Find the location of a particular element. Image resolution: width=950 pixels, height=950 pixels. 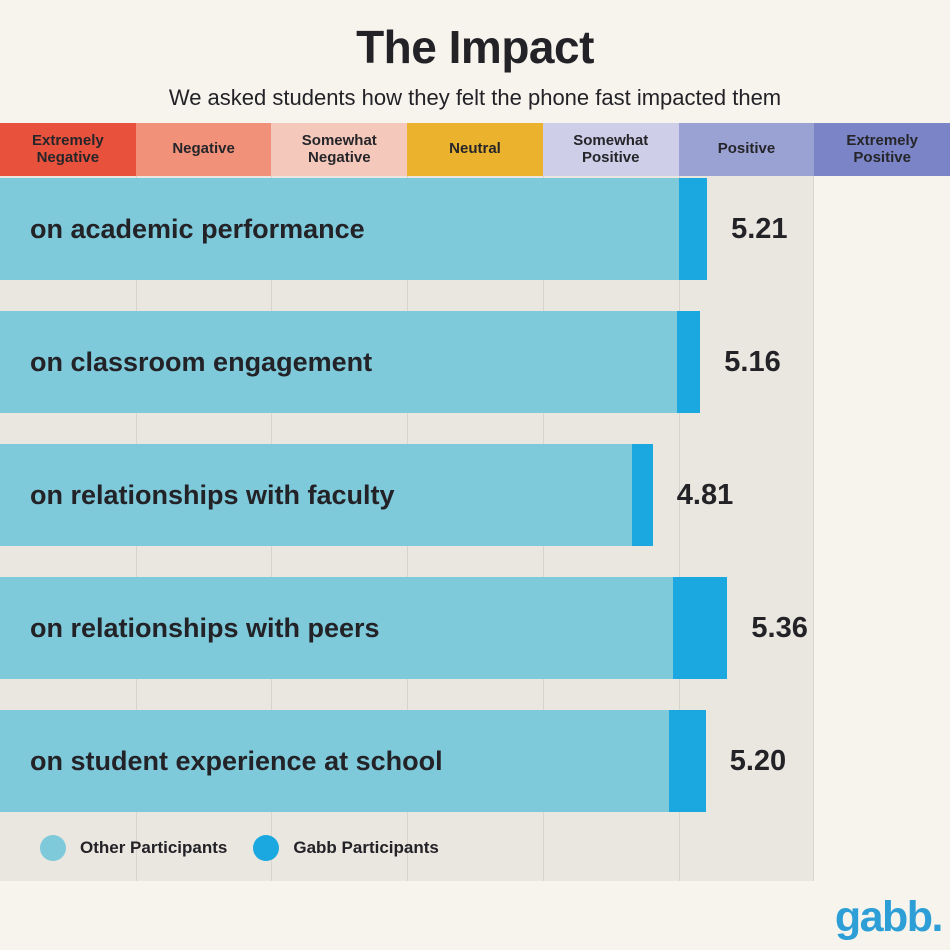

bar-row: on relationships with faculty 4.81 is located at coordinates (475, 495).